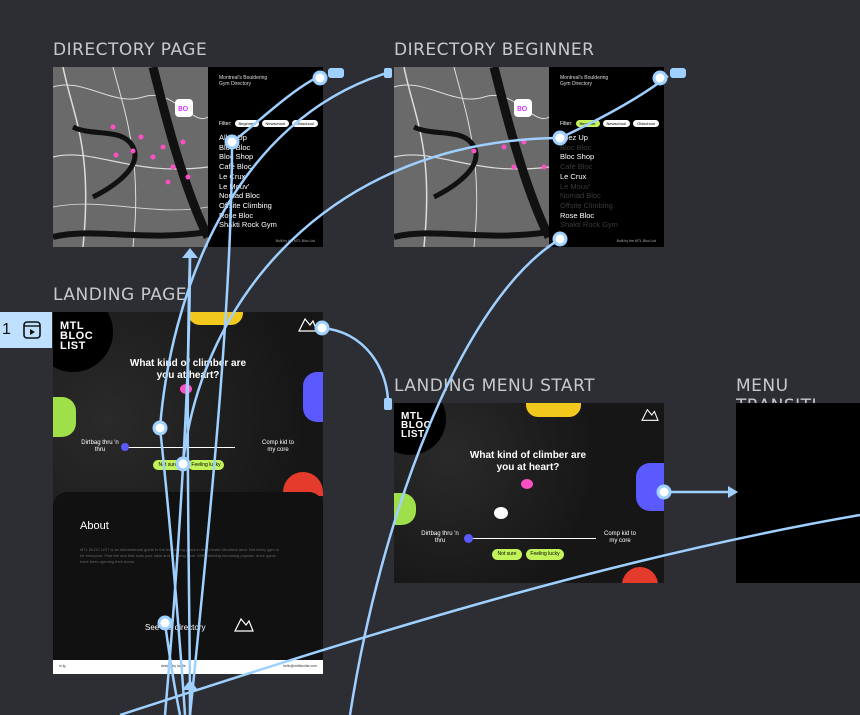 The width and height of the screenshot is (860, 715). What do you see at coordinates (300, 666) in the screenshot?
I see `footer-email: hello@mtlbloclist.com` at bounding box center [300, 666].